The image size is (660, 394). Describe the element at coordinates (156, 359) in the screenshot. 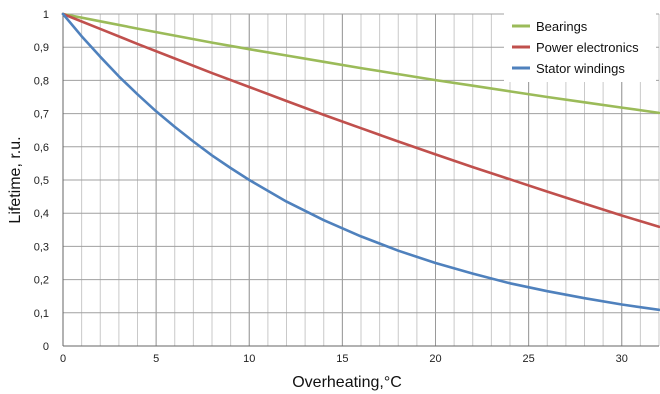

I see `x-tick-label: 5` at that location.